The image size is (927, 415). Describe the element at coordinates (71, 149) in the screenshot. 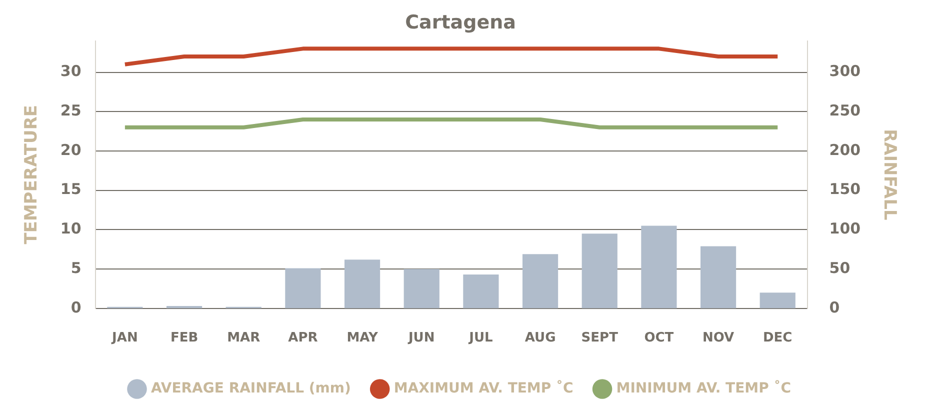

I see `y-tick-label: 20` at that location.